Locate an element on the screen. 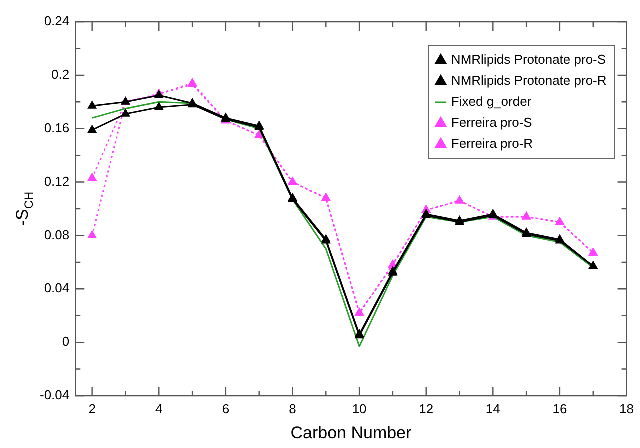 The image size is (640, 448). x-tick-label: 16 is located at coordinates (560, 408).